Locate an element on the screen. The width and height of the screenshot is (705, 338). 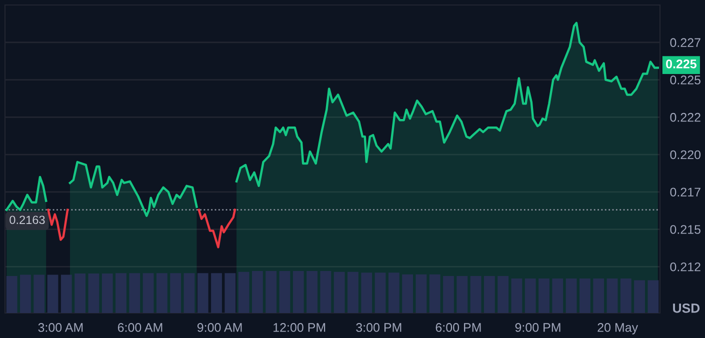
x-tick-label: 12:00 PM is located at coordinates (300, 327).